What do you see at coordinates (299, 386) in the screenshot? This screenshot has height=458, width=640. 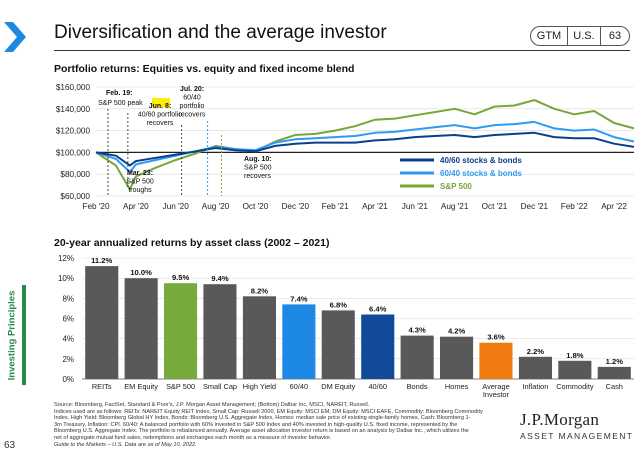 I see `category-label: 60/40` at bounding box center [299, 386].